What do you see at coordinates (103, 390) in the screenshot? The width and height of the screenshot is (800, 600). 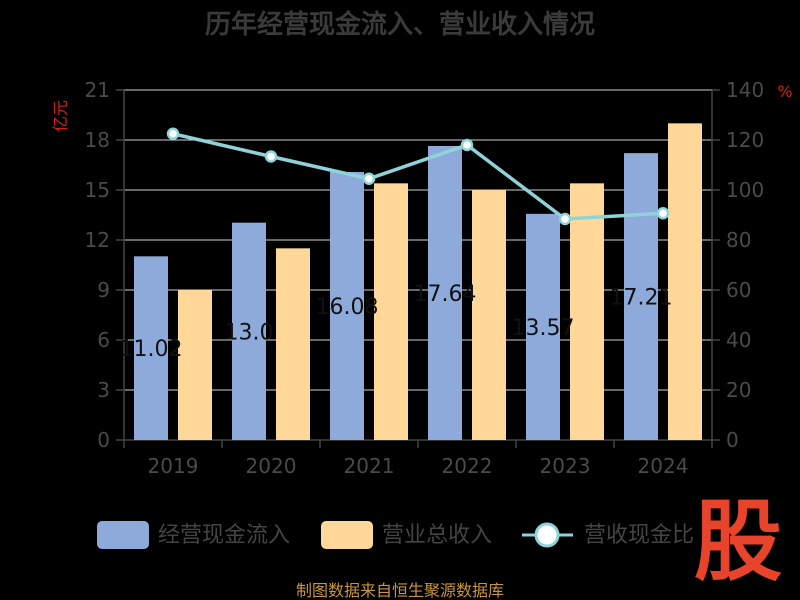 I see `left-tick-label: 3` at bounding box center [103, 390].